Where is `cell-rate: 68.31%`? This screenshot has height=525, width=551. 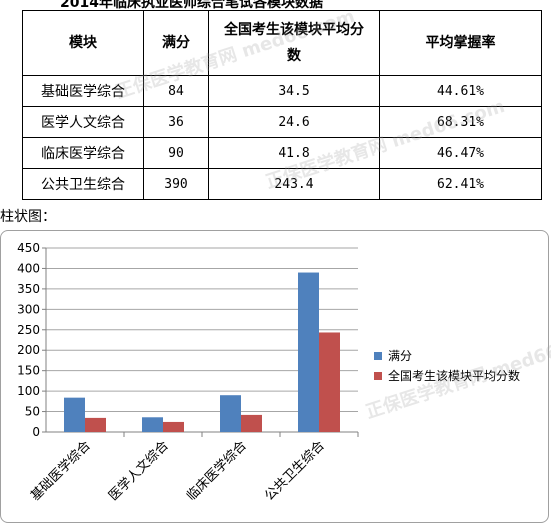 cell-rate: 68.31% is located at coordinates (460, 122).